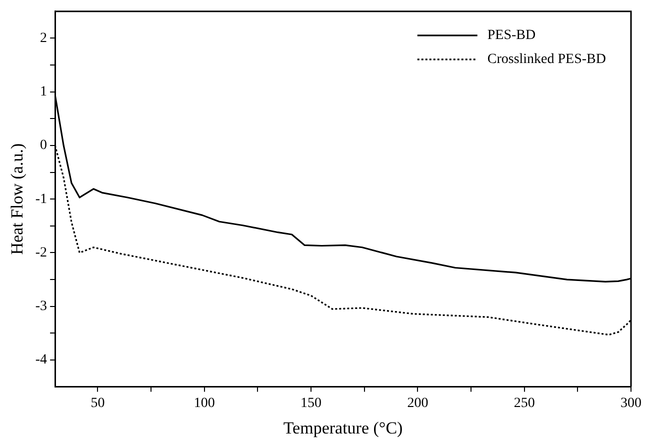 The height and width of the screenshot is (447, 645). What do you see at coordinates (41, 306) in the screenshot?
I see `y-tick-label: -3` at bounding box center [41, 306].